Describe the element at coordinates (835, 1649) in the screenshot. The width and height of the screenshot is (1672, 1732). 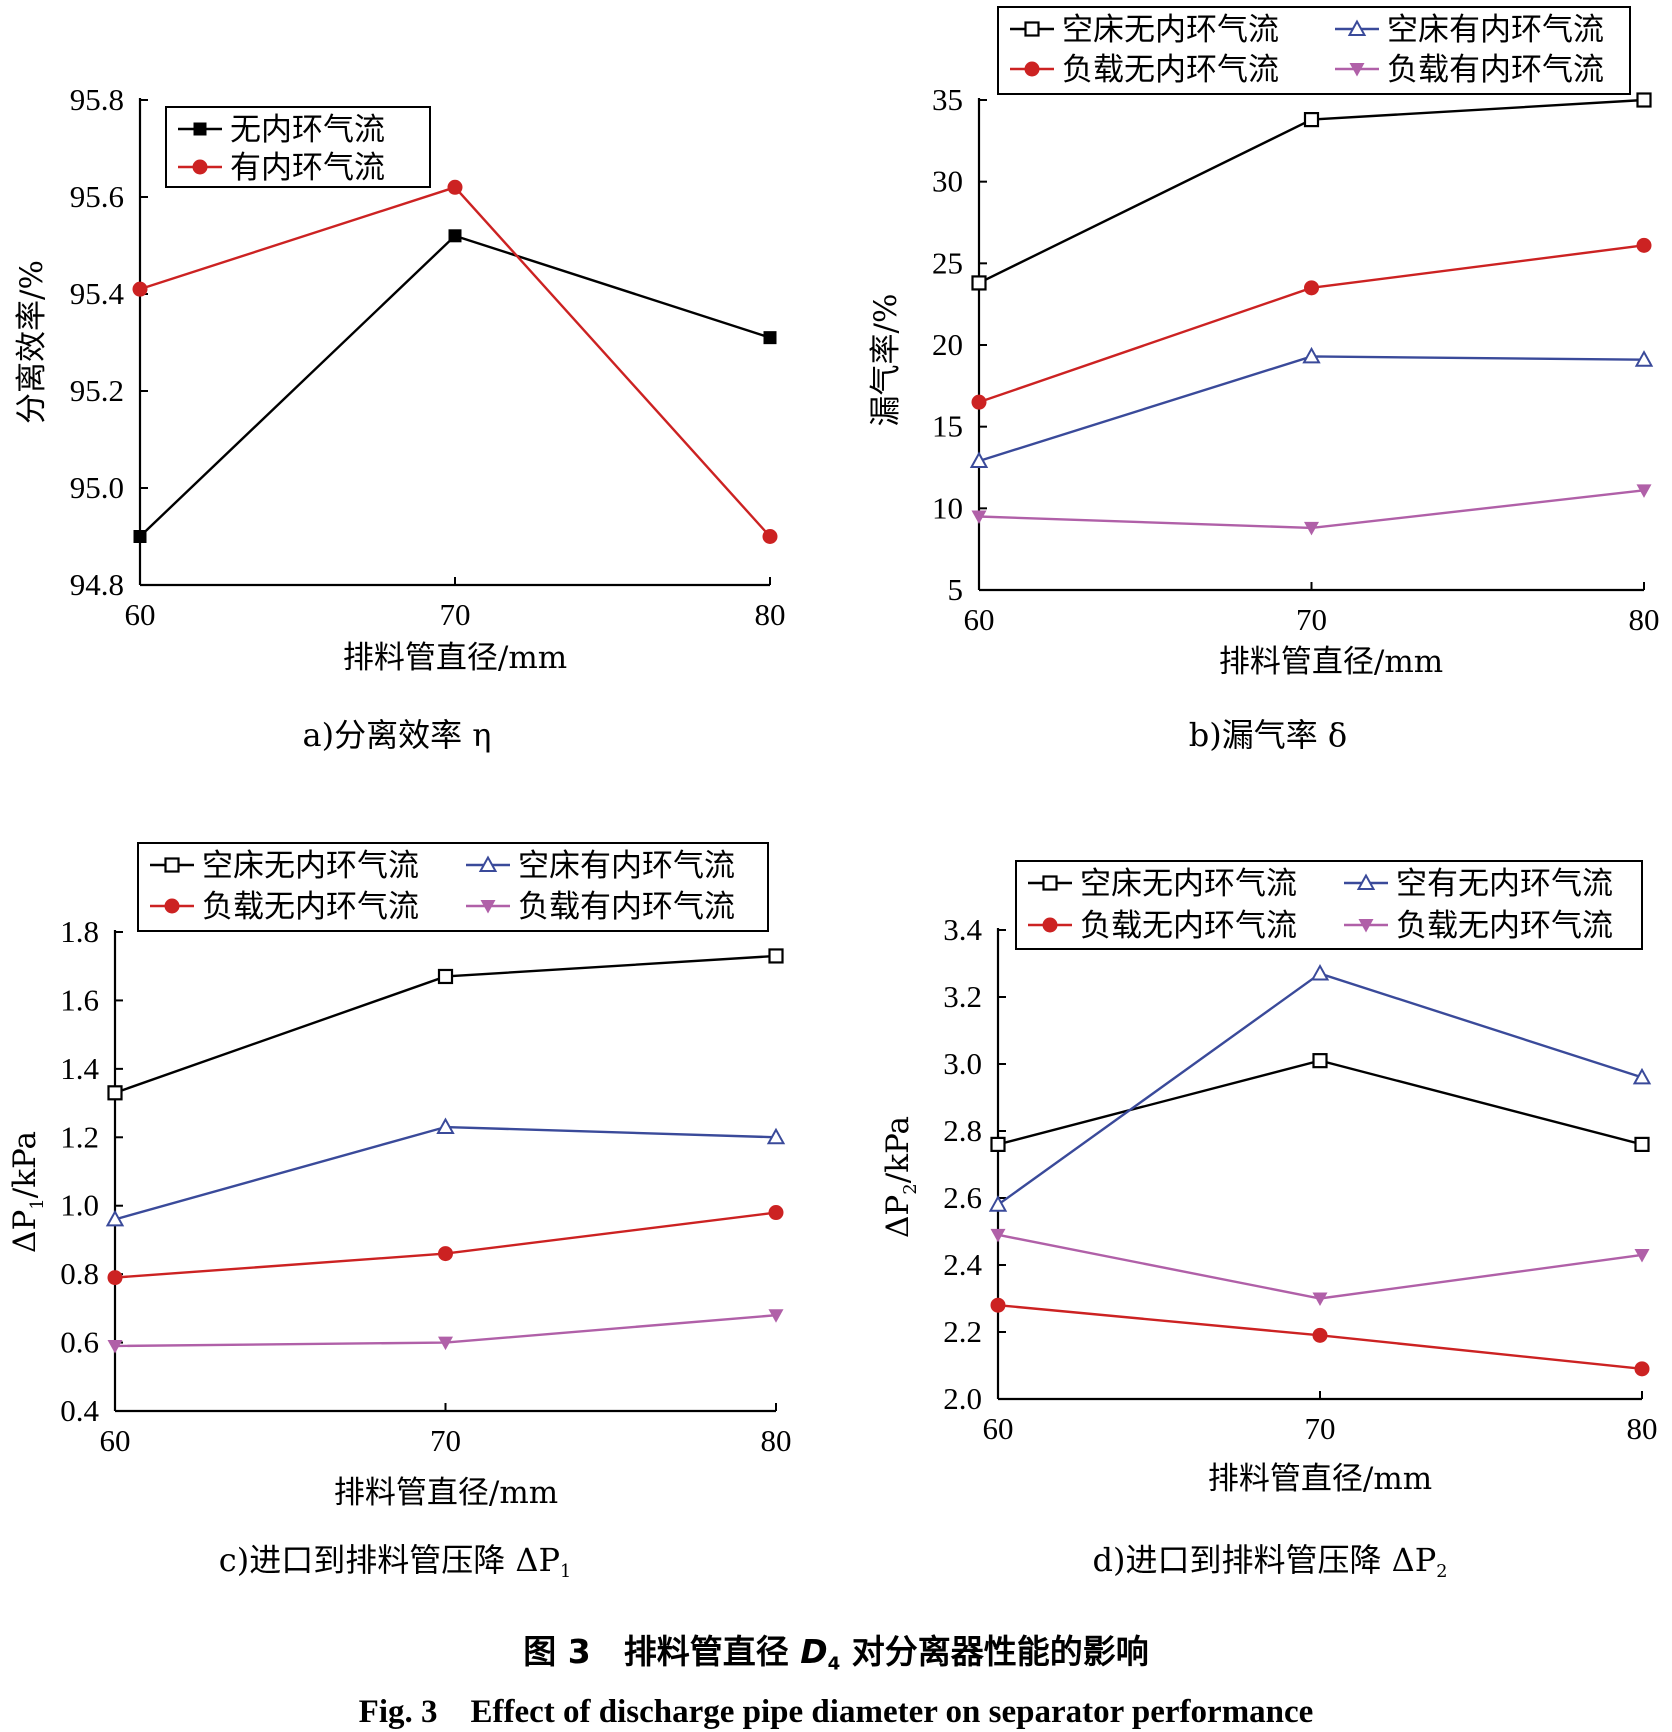
I see `figure-title: 图 3 排料管直径 D4 对分离器性能的影响` at that location.